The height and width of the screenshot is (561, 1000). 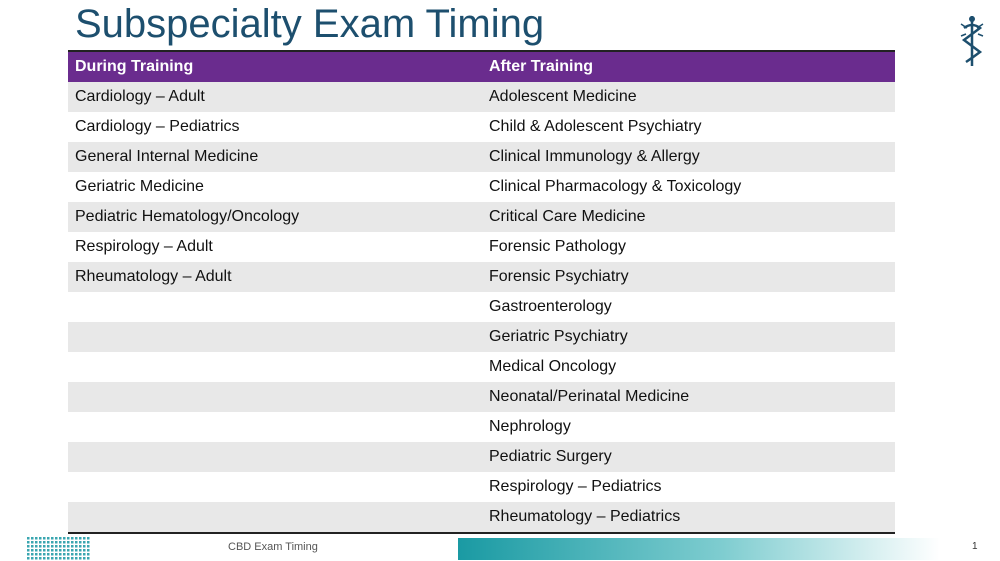 What do you see at coordinates (575, 486) in the screenshot?
I see `table-cell: Respirology – Pediatrics` at bounding box center [575, 486].